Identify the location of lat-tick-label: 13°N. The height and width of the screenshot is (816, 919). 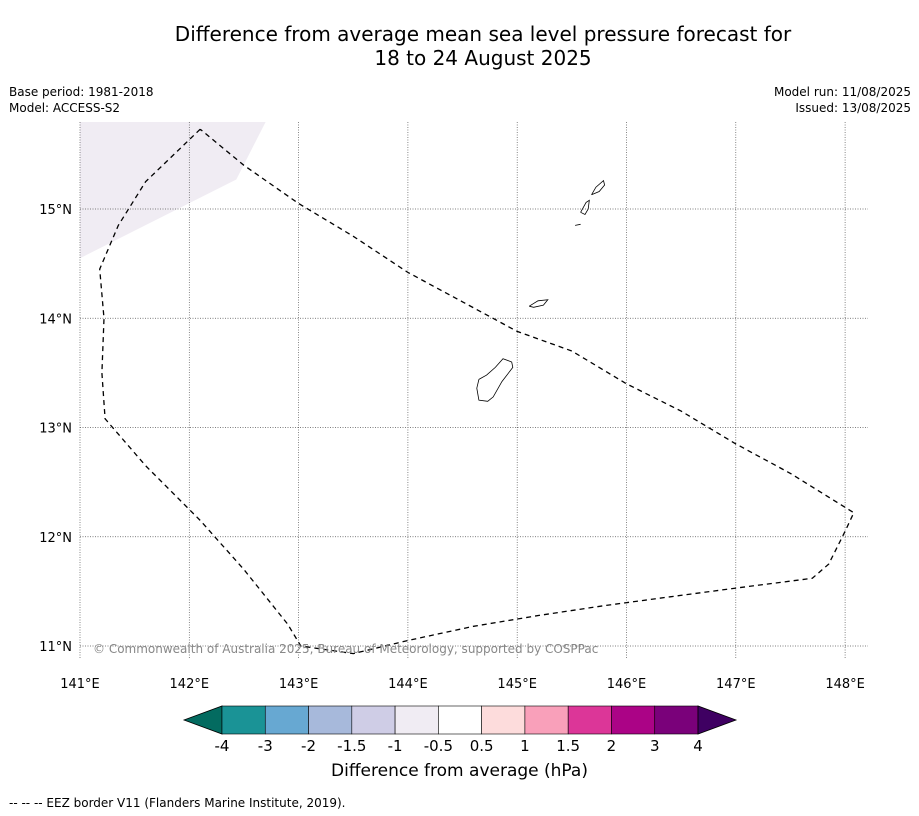
(55, 429).